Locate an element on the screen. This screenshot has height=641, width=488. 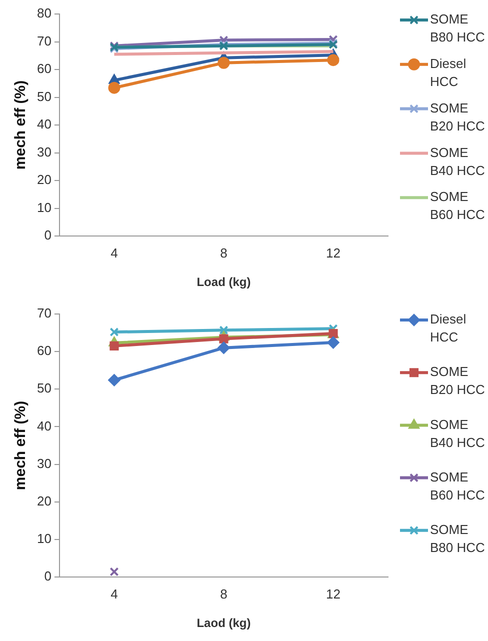
x-axis-title: Load (kg) is located at coordinates (223, 282).